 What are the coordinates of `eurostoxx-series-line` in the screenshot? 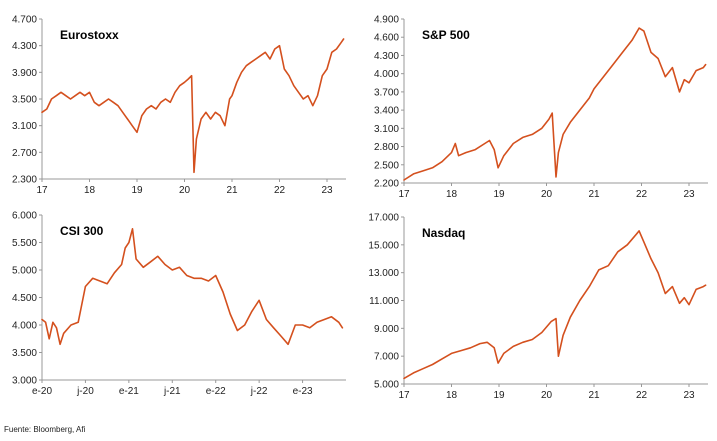 It's located at (193, 106).